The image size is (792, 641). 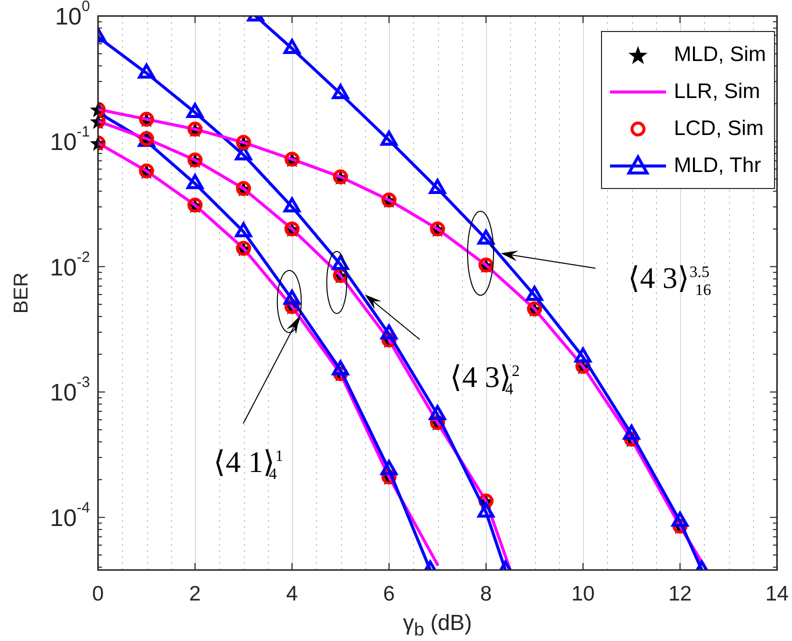 I want to click on legend-label: LLR, Sim, so click(x=717, y=92).